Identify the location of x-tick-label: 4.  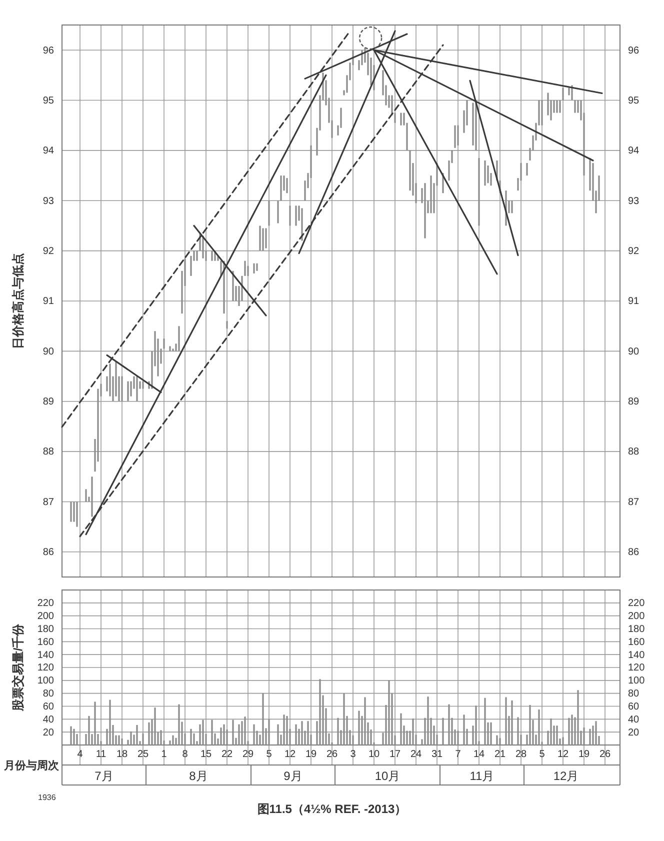
(80, 754).